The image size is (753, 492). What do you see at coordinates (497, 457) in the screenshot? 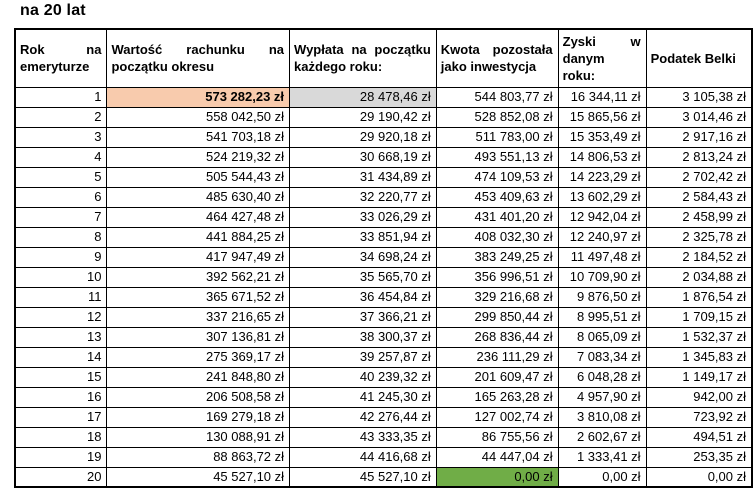
I see `cell-value: 44 447,04 zł` at bounding box center [497, 457].